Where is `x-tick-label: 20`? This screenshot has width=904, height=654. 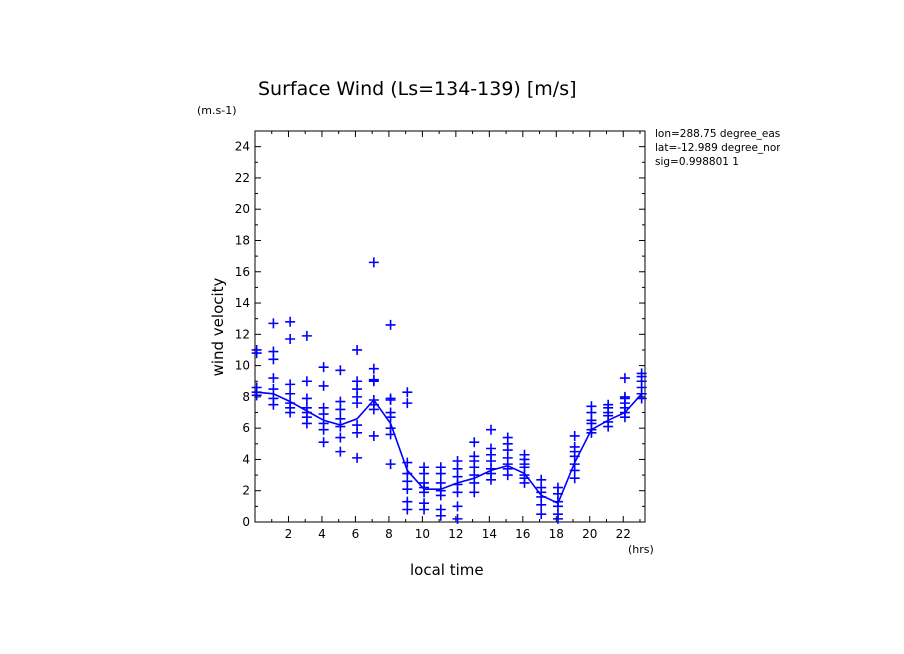
x-tick-label: 20 is located at coordinates (589, 534).